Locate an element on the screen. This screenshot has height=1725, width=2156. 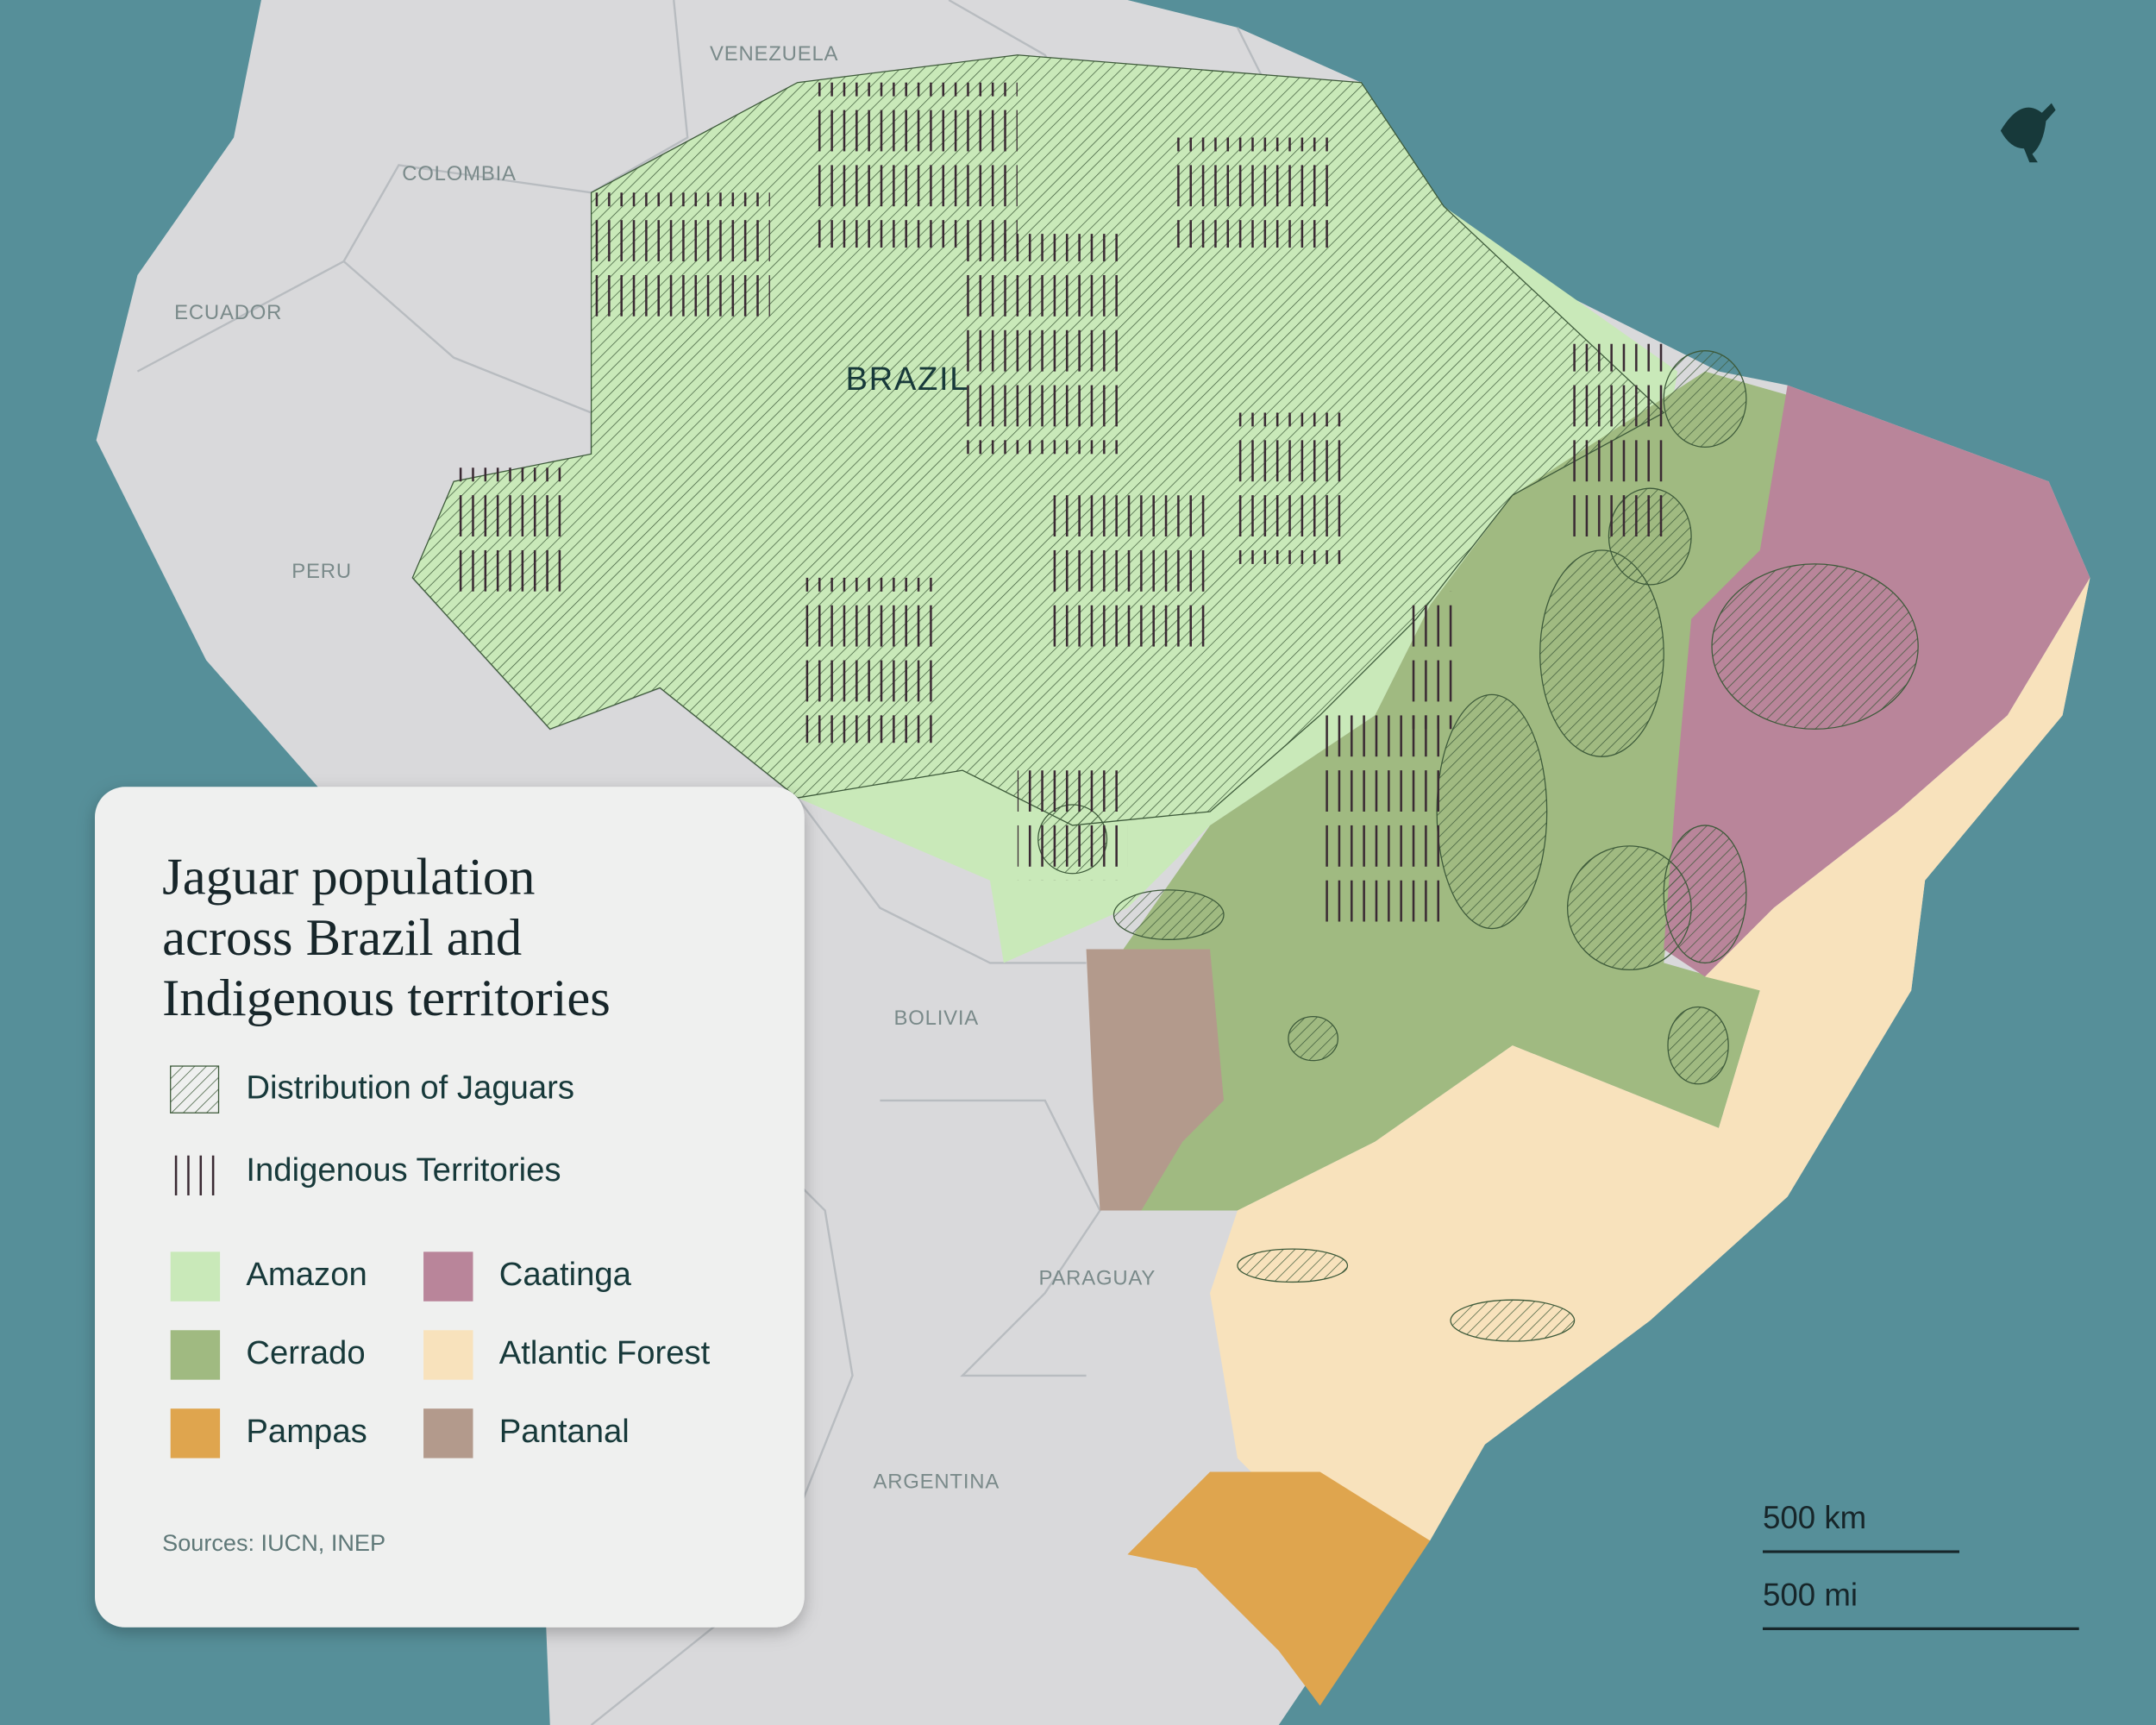
biome-label: Cerrado is located at coordinates (305, 1352).